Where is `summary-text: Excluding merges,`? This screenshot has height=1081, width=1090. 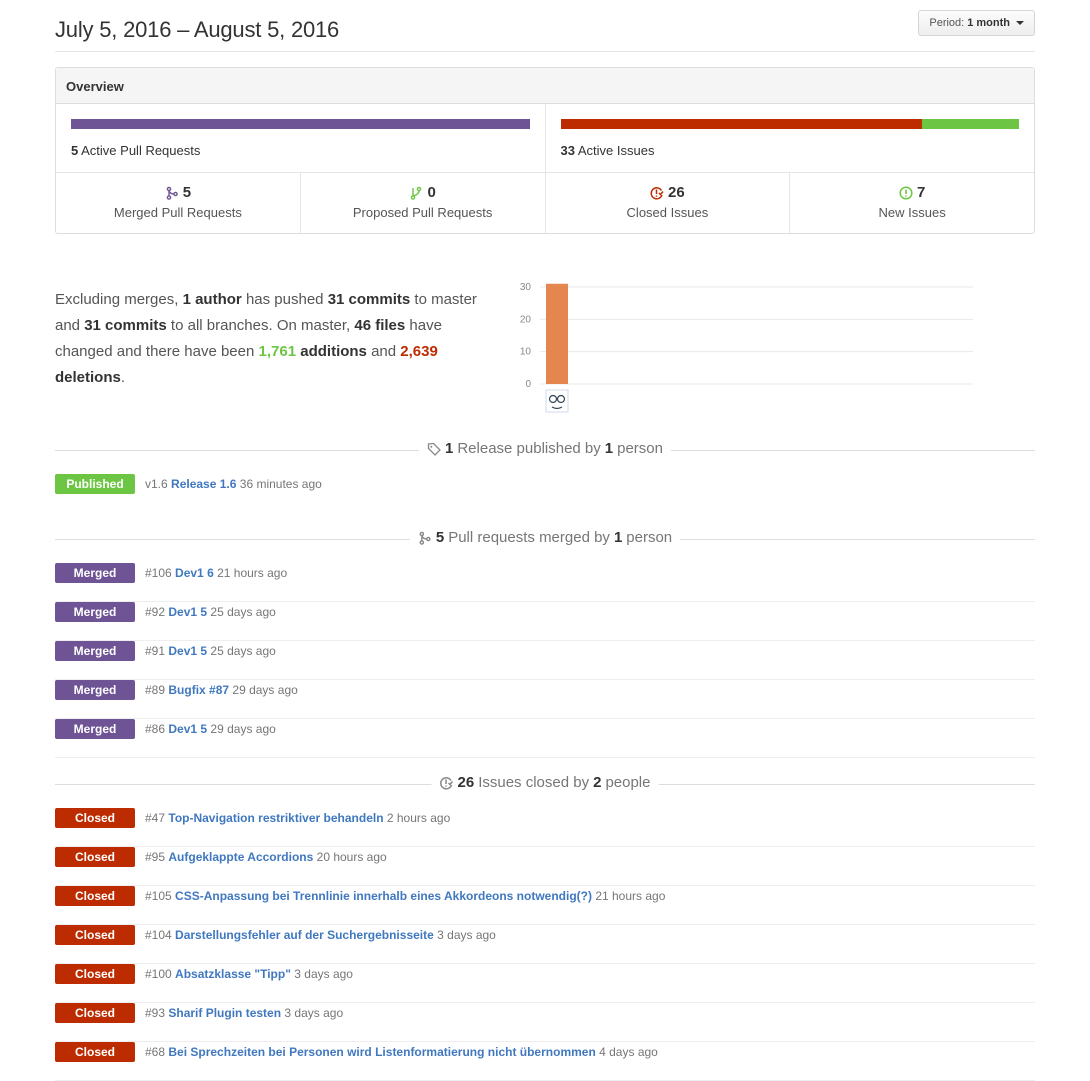 summary-text: Excluding merges, is located at coordinates (117, 299).